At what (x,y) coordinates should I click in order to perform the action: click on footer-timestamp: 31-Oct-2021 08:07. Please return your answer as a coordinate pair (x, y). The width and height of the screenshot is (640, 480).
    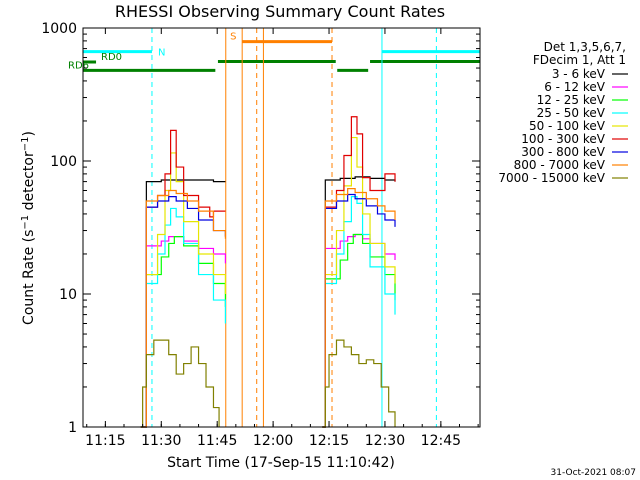
    Looking at the image, I should click on (593, 473).